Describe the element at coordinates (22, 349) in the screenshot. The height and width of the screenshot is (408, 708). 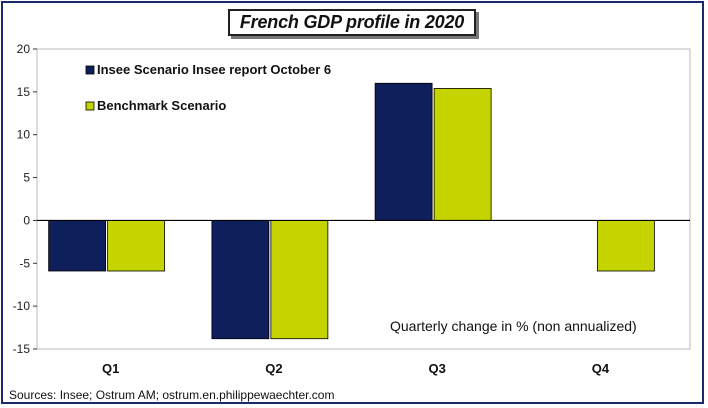
I see `y-tick-label: -15` at that location.